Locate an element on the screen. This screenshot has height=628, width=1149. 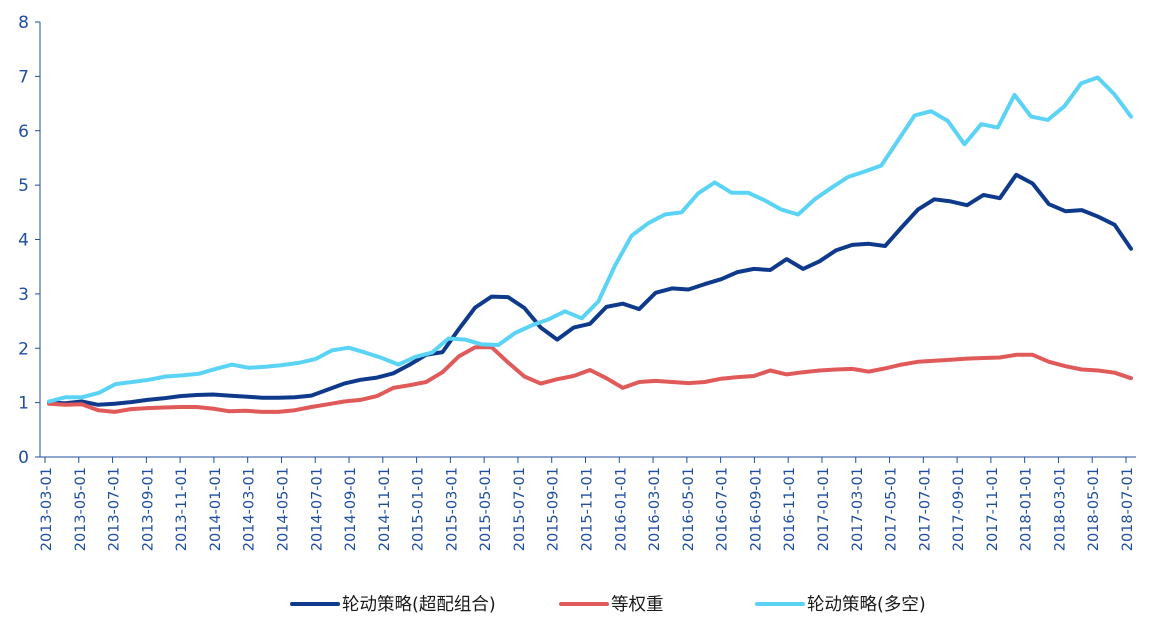
x-tick-label: 2015-03-01 is located at coordinates (452, 509).